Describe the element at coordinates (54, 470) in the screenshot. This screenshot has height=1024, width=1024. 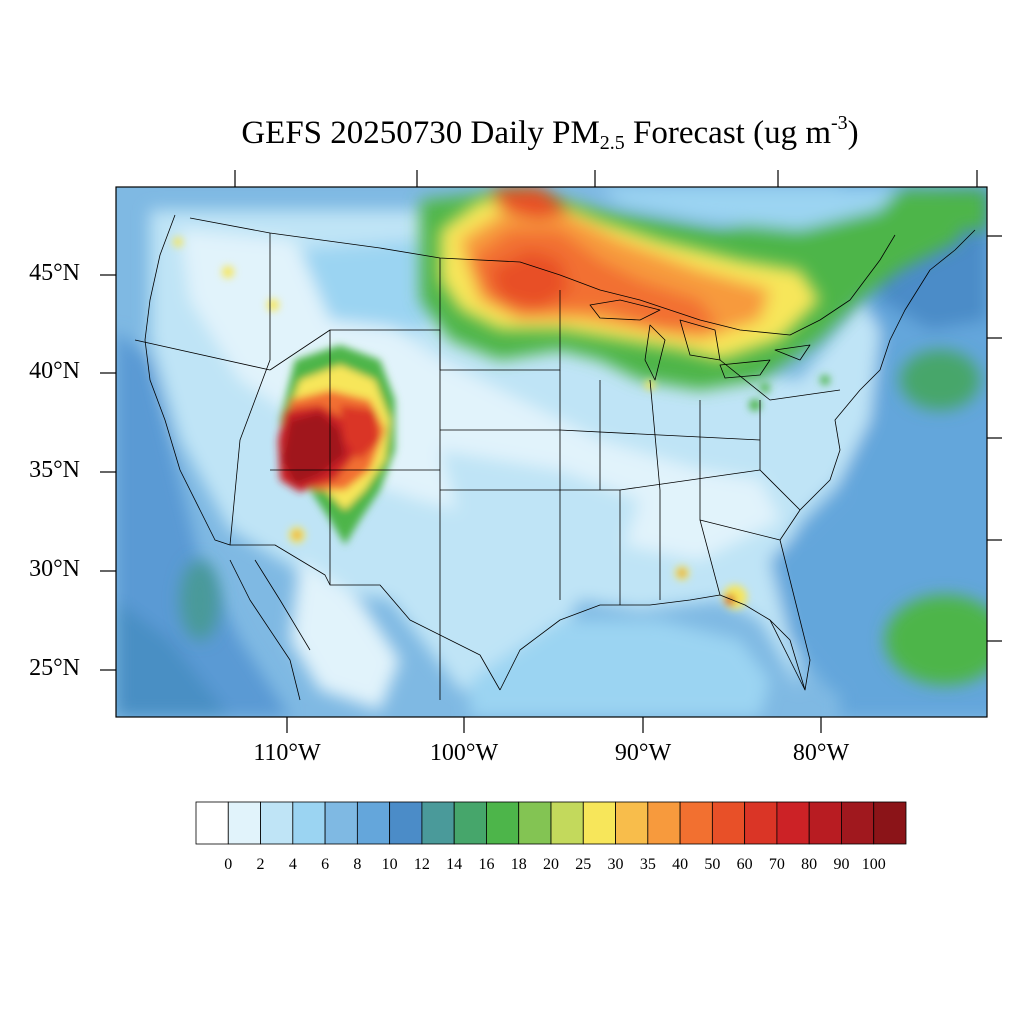
I see `lat-label-35: 35°N` at that location.